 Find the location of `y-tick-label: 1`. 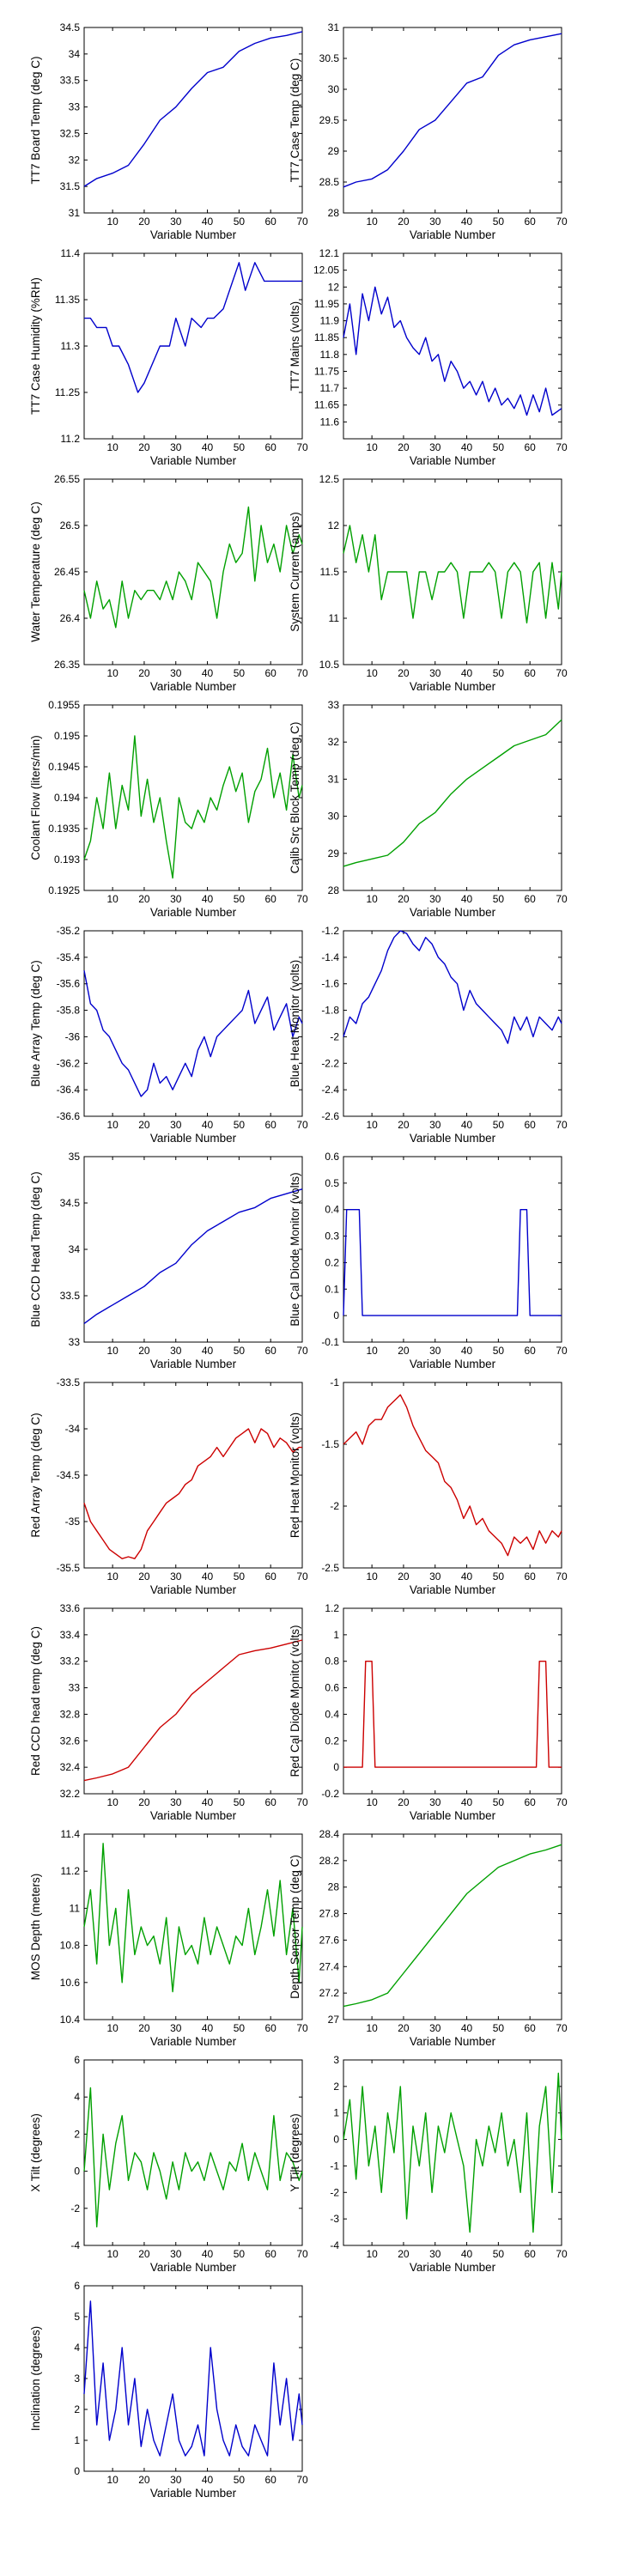

y-tick-label: 1 is located at coordinates (77, 2440).